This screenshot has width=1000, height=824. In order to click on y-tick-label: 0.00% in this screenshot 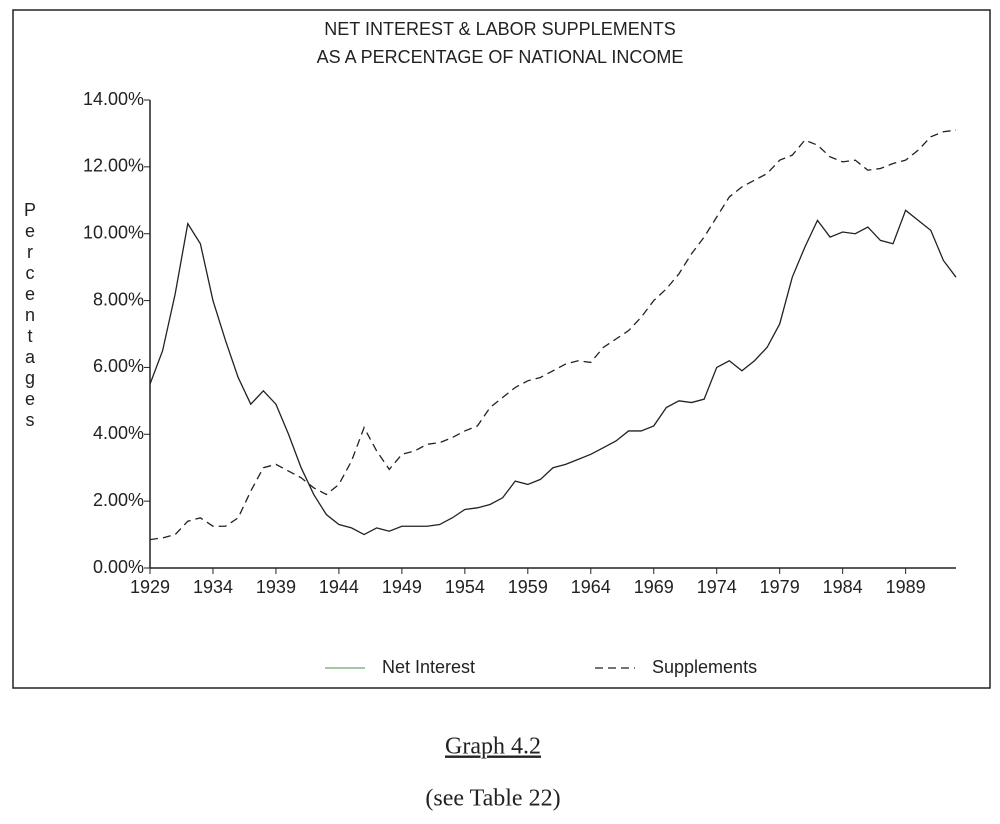, I will do `click(118, 567)`.